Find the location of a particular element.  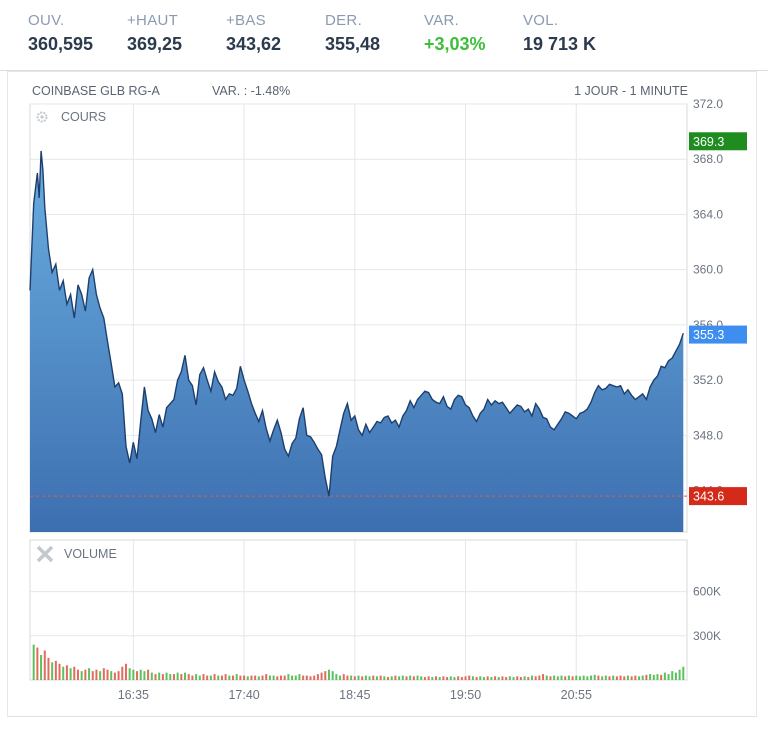

time-tick-label: 16:35 is located at coordinates (133, 695).